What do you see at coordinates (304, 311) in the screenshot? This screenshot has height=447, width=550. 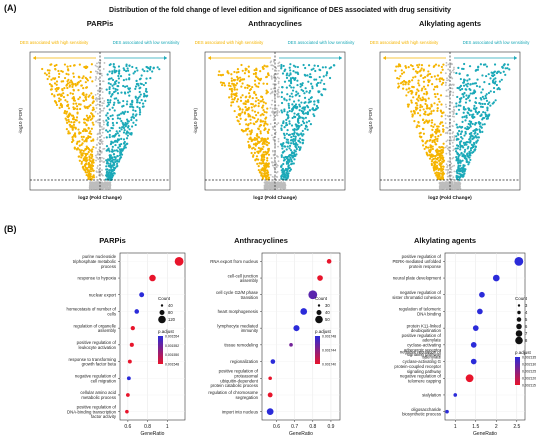 I see `gene-ratio-dot` at bounding box center [304, 311].